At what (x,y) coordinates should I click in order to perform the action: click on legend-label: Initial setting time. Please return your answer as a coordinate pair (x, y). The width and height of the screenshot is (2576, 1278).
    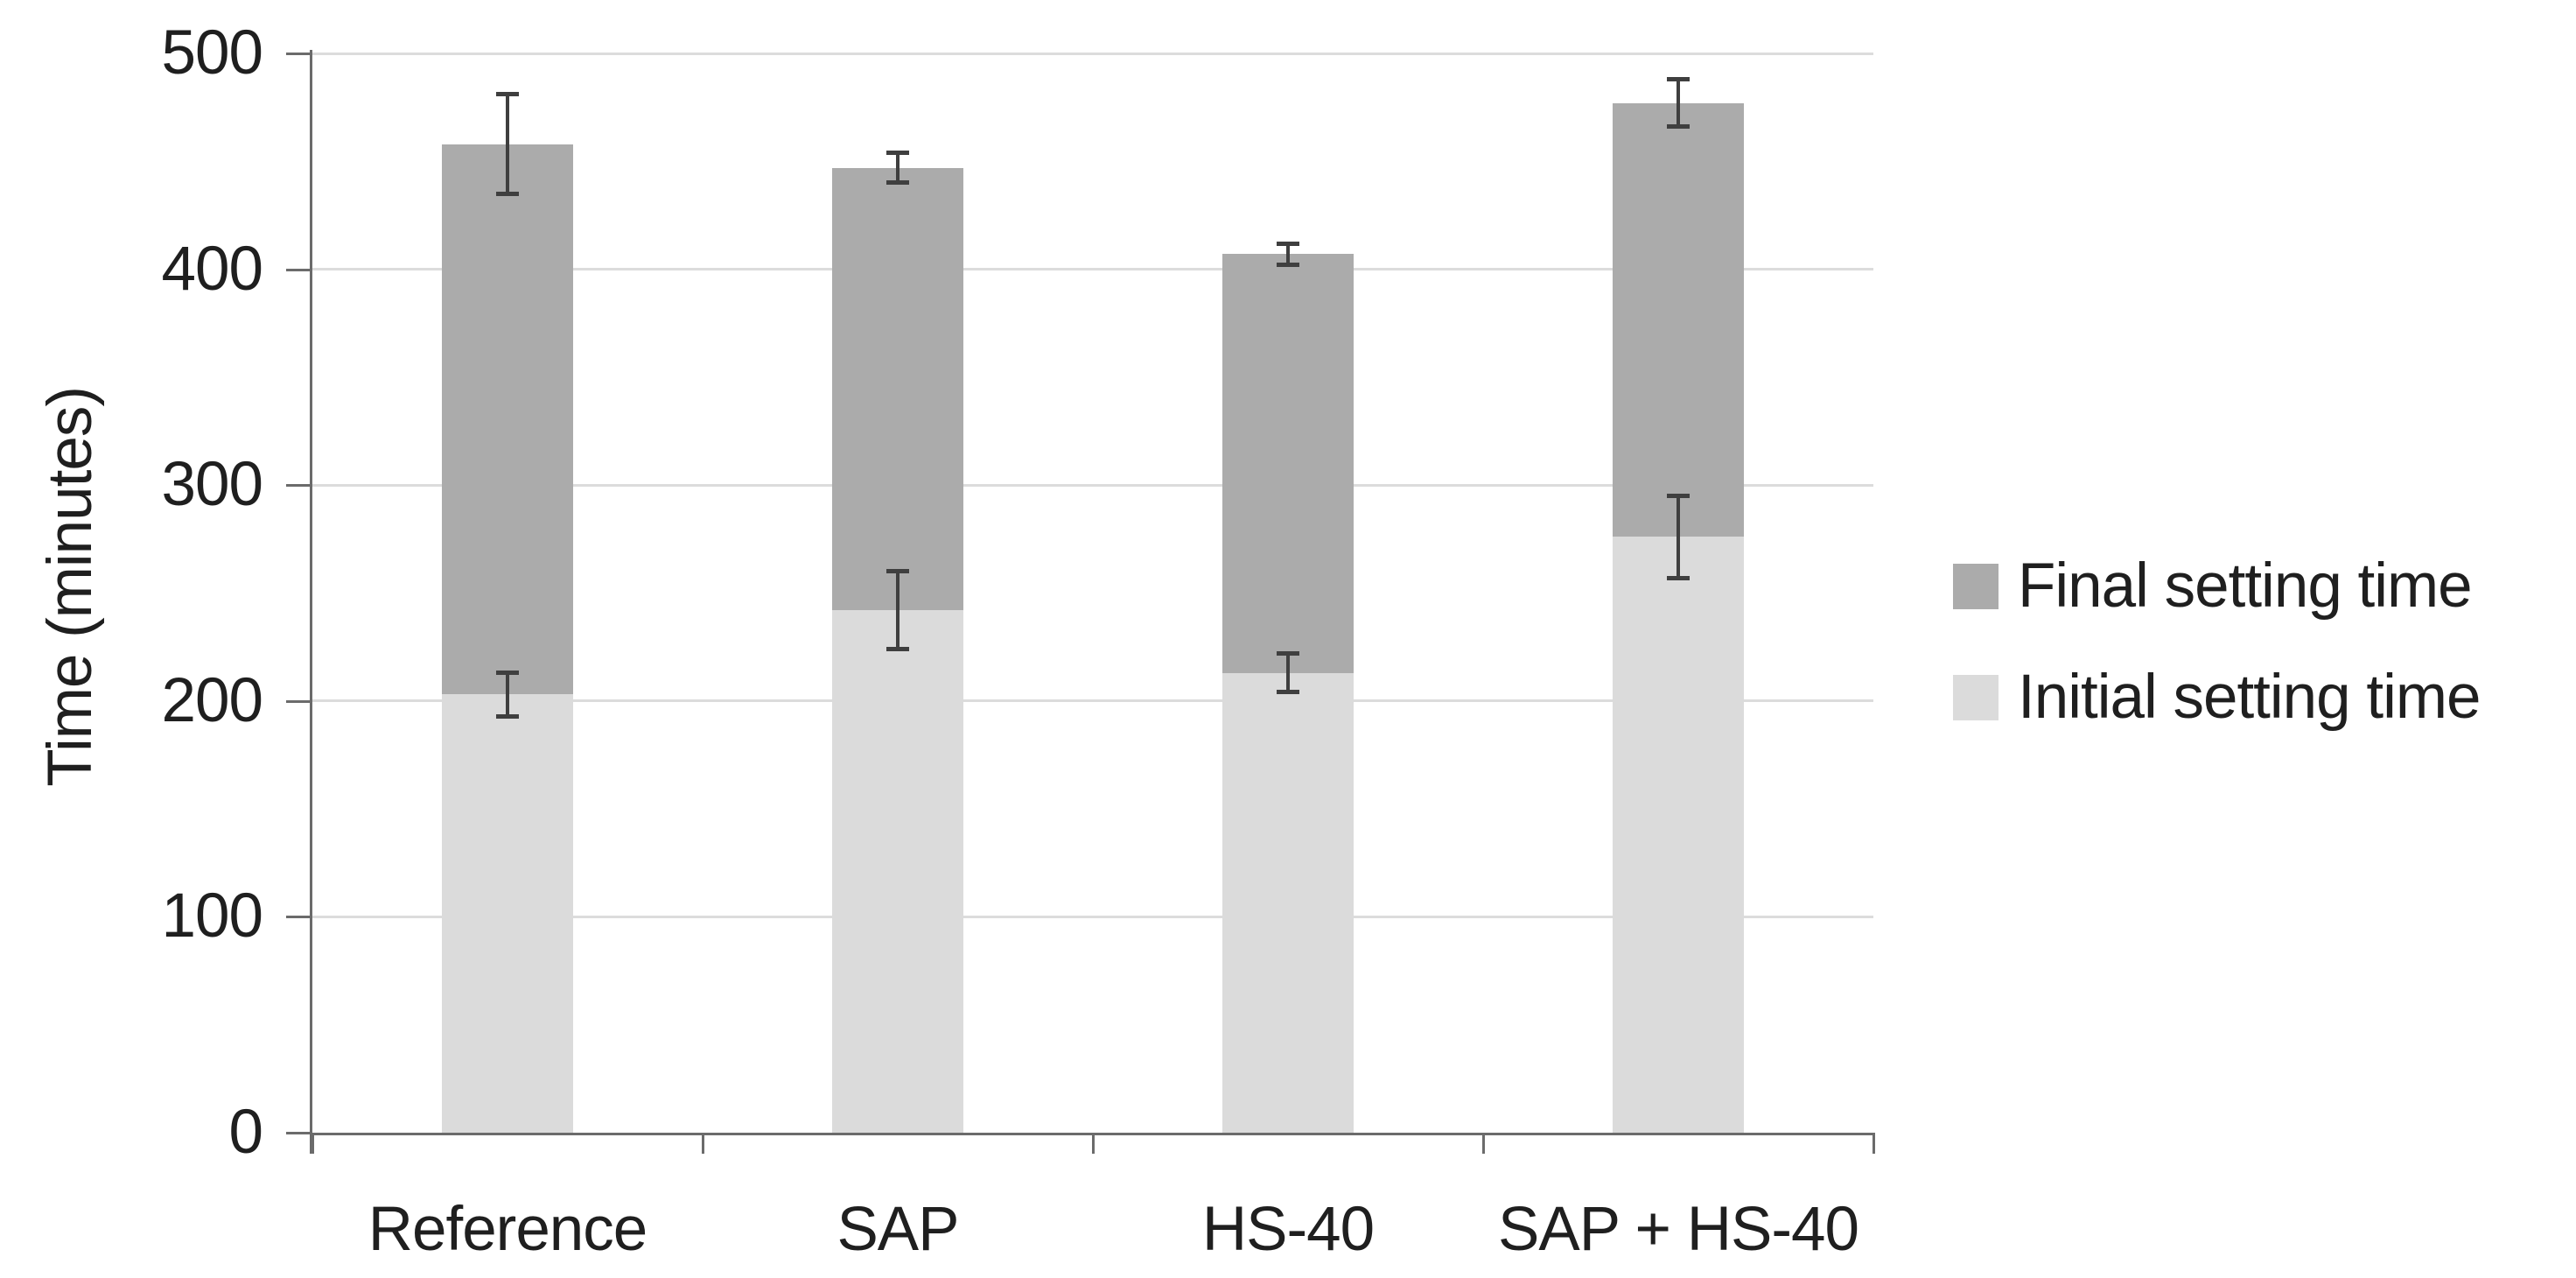
    Looking at the image, I should click on (2250, 697).